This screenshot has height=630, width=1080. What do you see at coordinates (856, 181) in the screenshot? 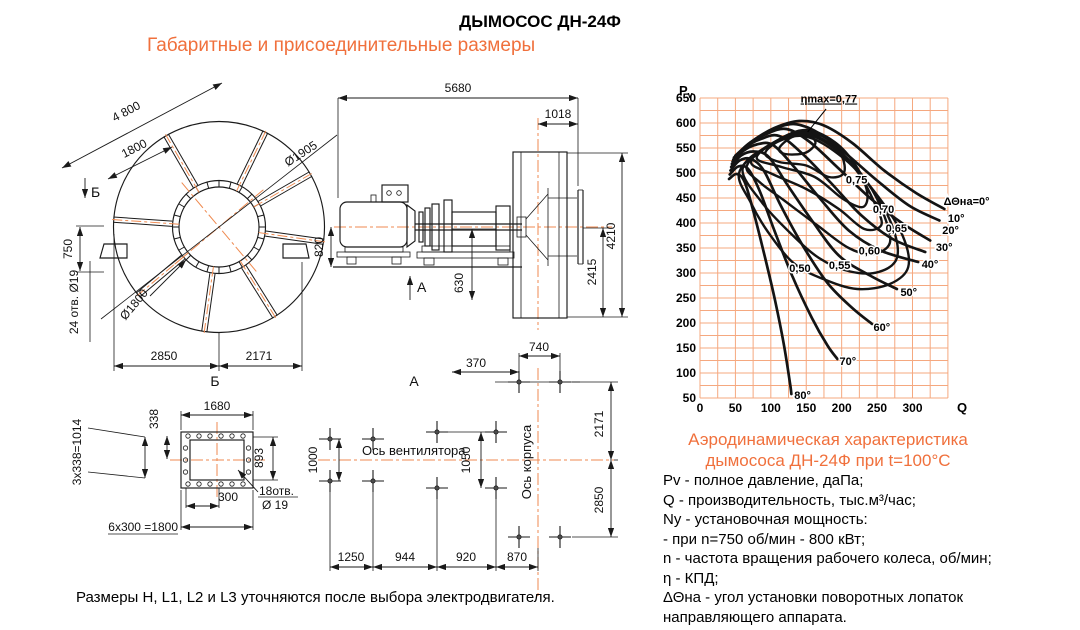
I see `svg-text: 0,75` at bounding box center [856, 181].